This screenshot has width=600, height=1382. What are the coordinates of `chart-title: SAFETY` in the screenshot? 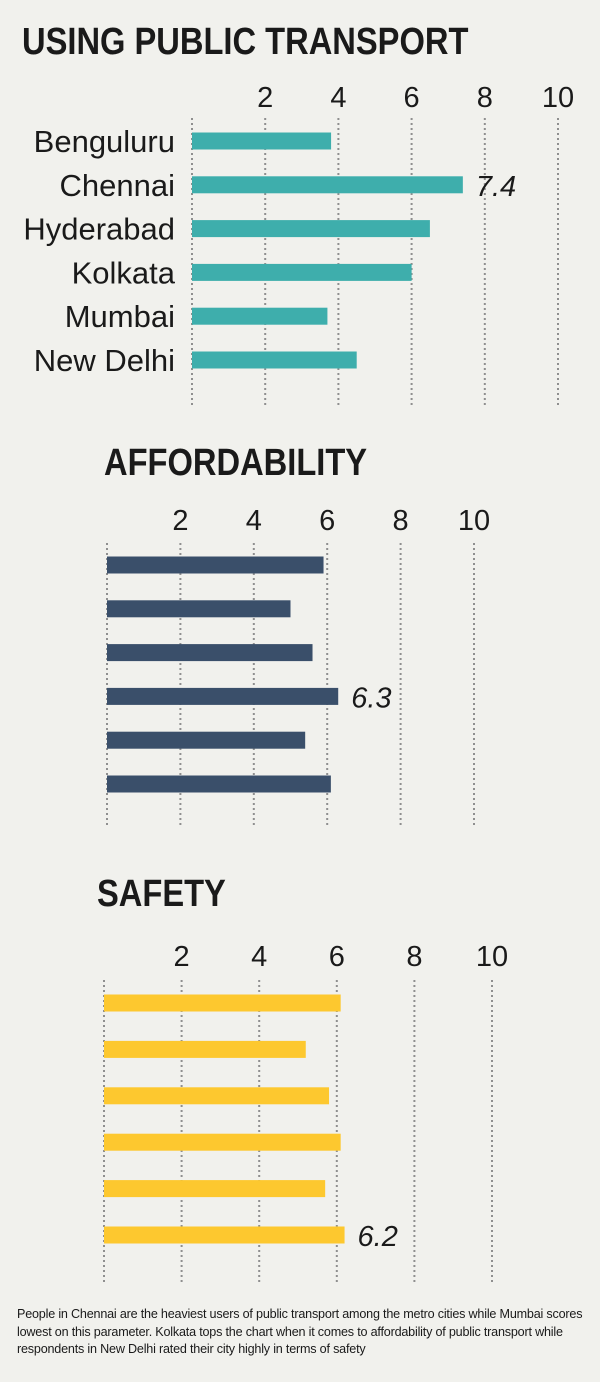 It's located at (161, 893).